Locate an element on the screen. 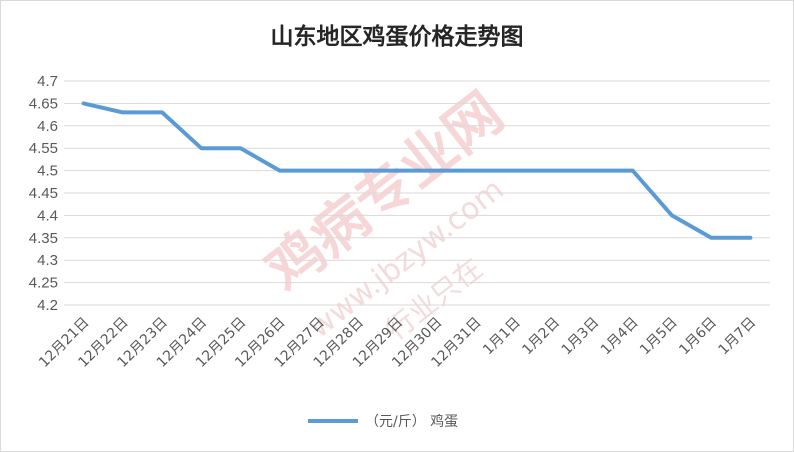 This screenshot has width=794, height=452. y-tick-label: 4.3 is located at coordinates (47, 260).